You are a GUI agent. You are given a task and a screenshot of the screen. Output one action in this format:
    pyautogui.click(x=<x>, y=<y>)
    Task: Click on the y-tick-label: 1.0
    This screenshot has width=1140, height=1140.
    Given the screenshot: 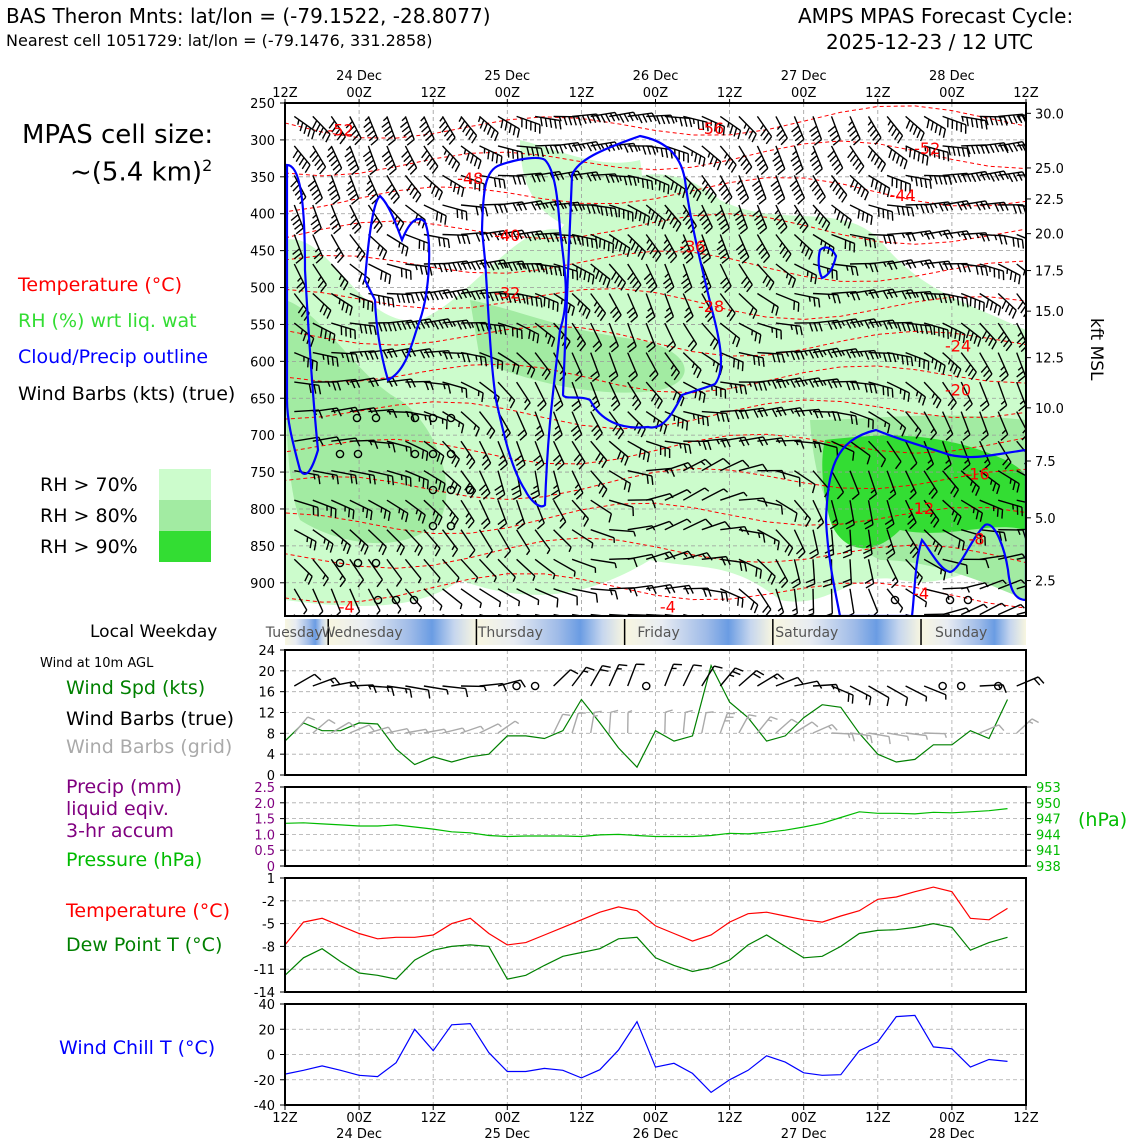 What is the action you would take?
    pyautogui.click(x=264, y=835)
    